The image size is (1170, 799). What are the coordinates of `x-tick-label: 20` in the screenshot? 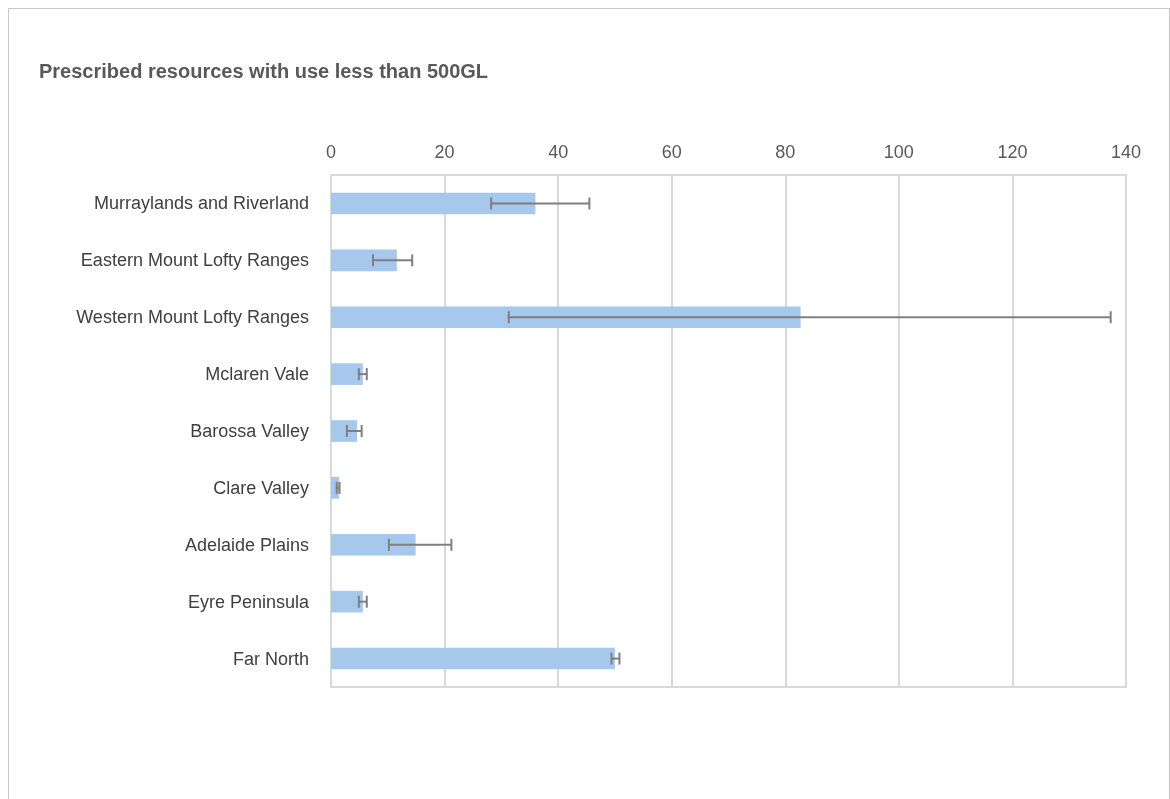 It's located at (444, 152).